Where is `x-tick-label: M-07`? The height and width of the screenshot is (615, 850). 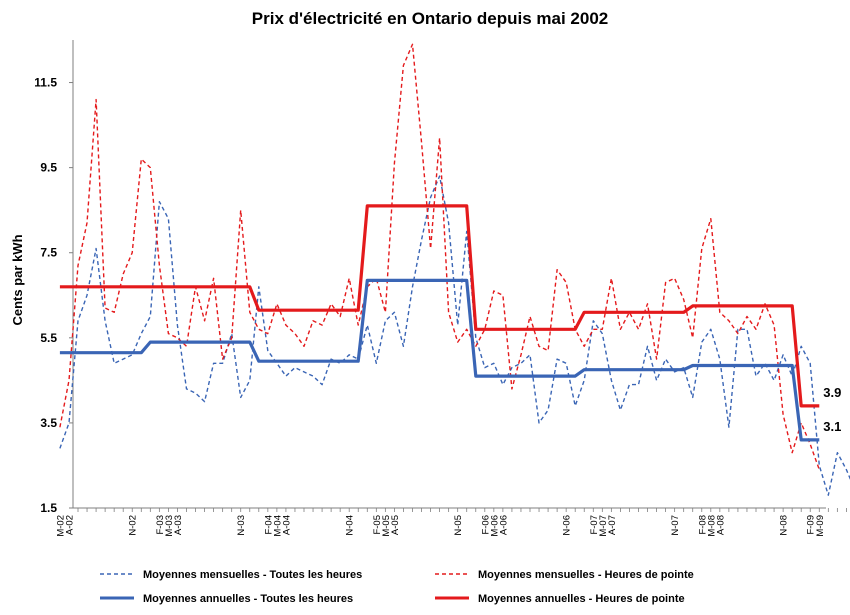 x-tick-label: M-07 is located at coordinates (603, 526).